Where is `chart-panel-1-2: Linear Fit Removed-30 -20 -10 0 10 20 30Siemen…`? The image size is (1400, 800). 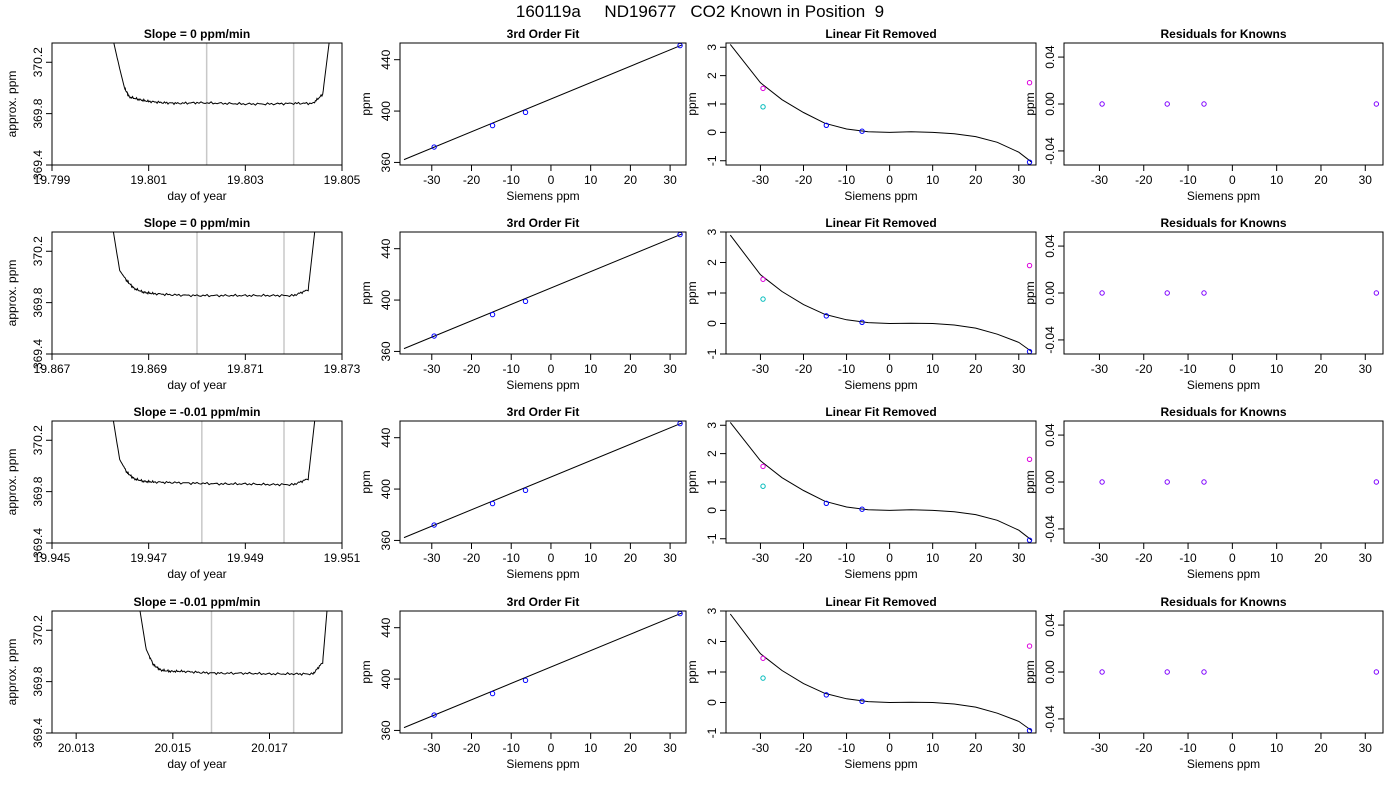
chart-panel-1-2: Linear Fit Removed-30 -20 -10 0 10 20 30Siemen… is located at coordinates (861, 304).